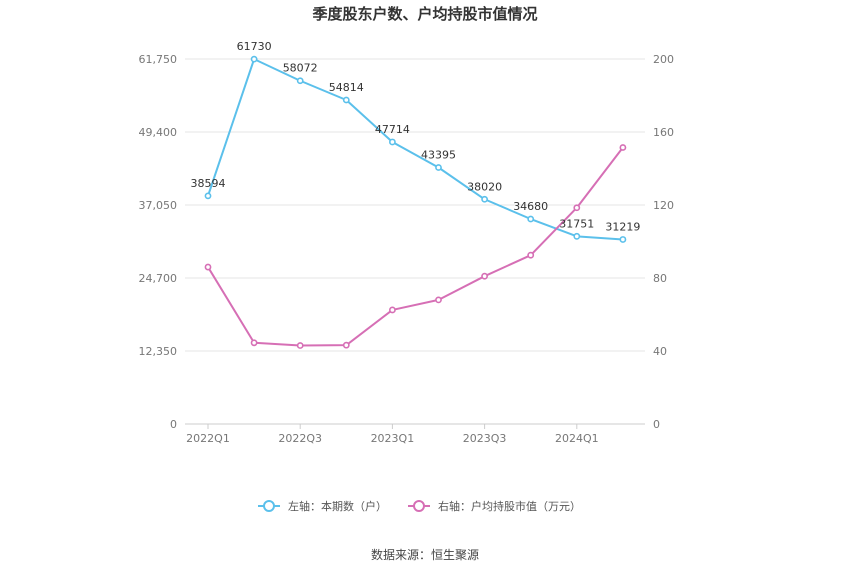 This screenshot has width=850, height=575. What do you see at coordinates (208, 183) in the screenshot?
I see `data-label: 38594` at bounding box center [208, 183].